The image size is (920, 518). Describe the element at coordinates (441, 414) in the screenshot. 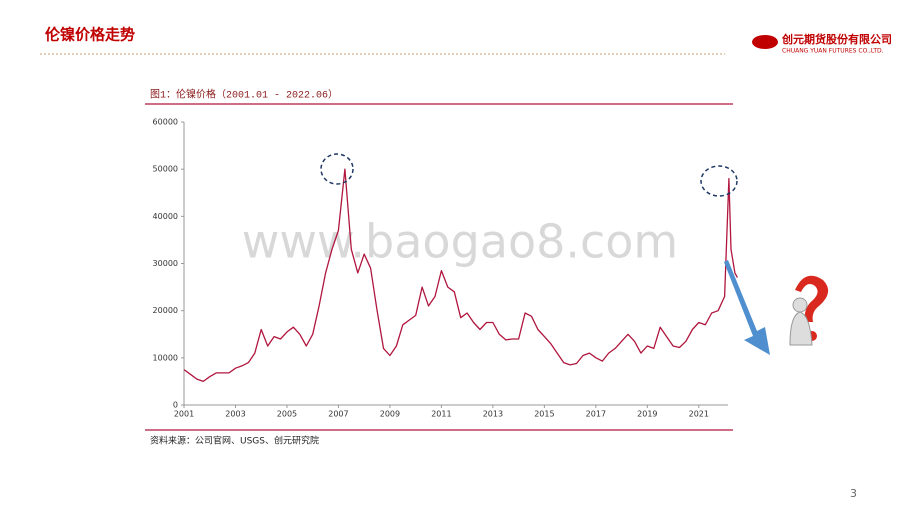

I see `x-tick-label: 2011` at that location.